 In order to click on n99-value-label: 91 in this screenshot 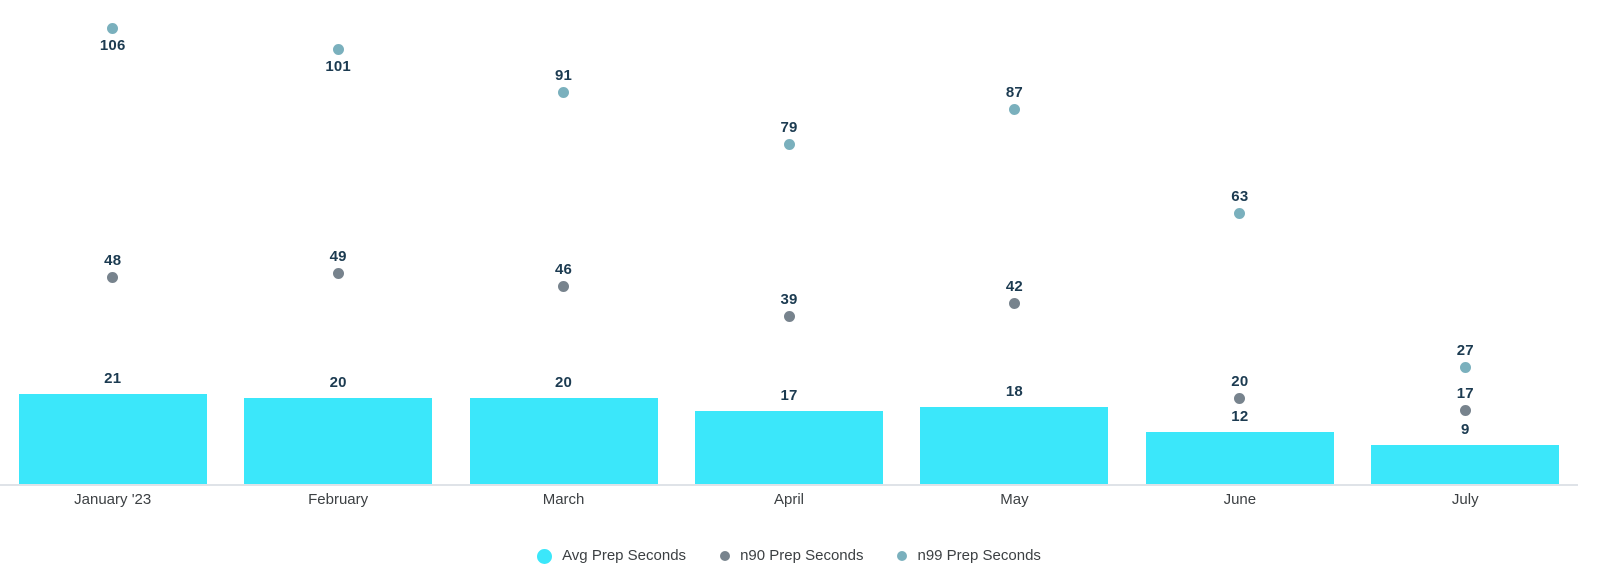, I will do `click(564, 76)`.